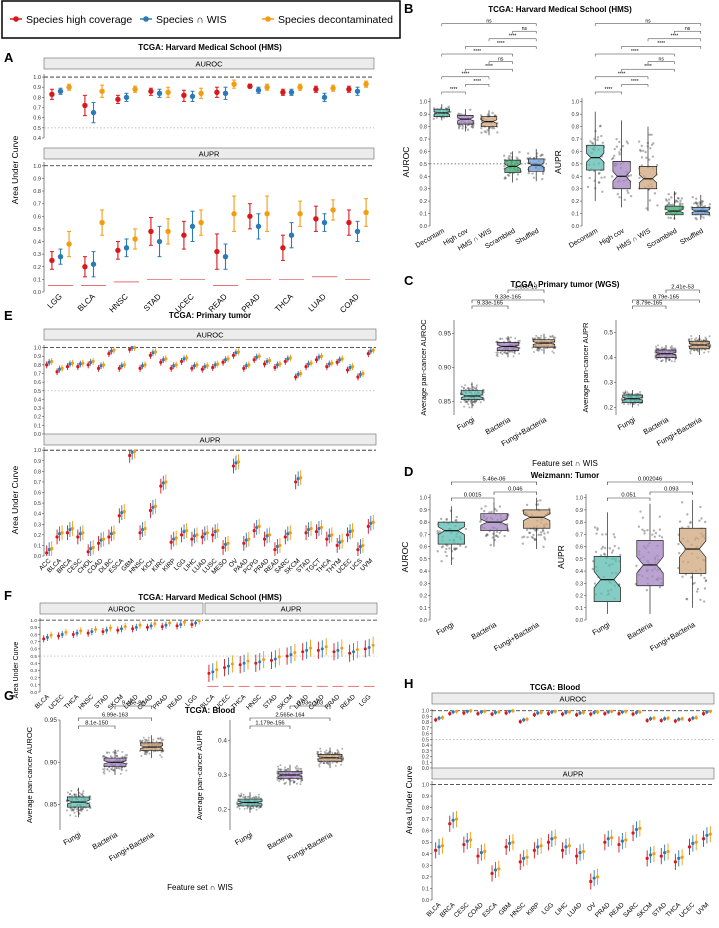 This screenshot has width=719, height=928. What do you see at coordinates (408, 8) in the screenshot?
I see `panel-letter: B` at bounding box center [408, 8].